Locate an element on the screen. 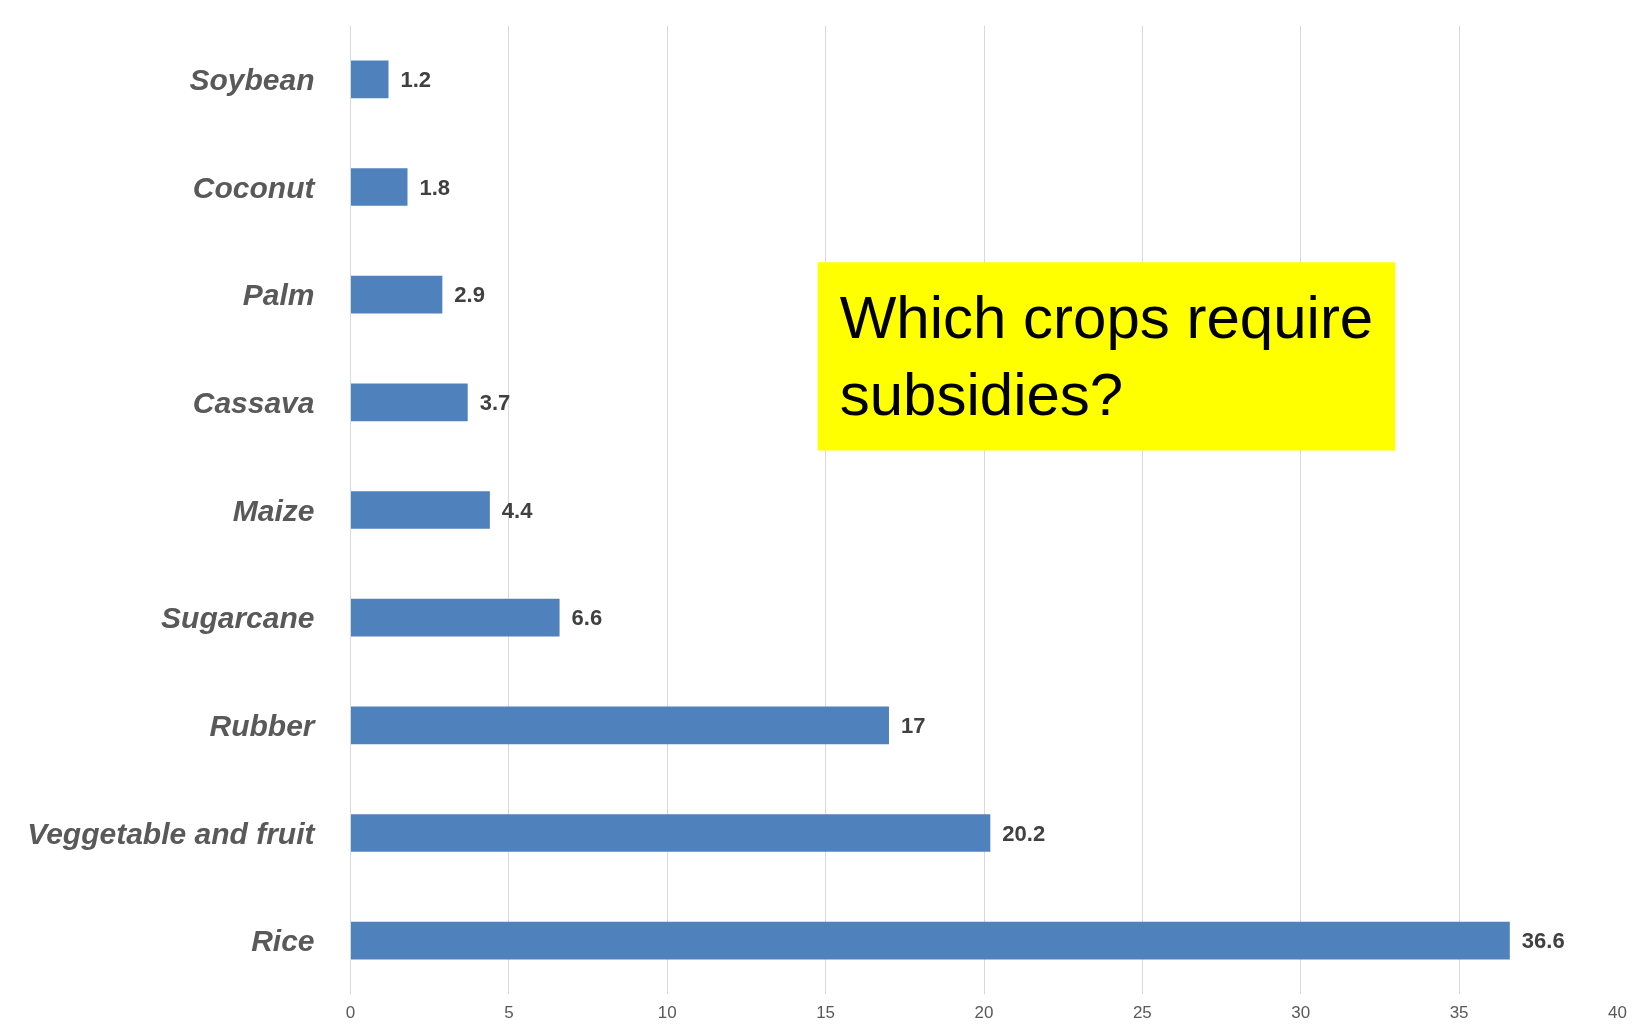 This screenshot has width=1642, height=1034. x-tick-label: 25 is located at coordinates (1142, 1012).